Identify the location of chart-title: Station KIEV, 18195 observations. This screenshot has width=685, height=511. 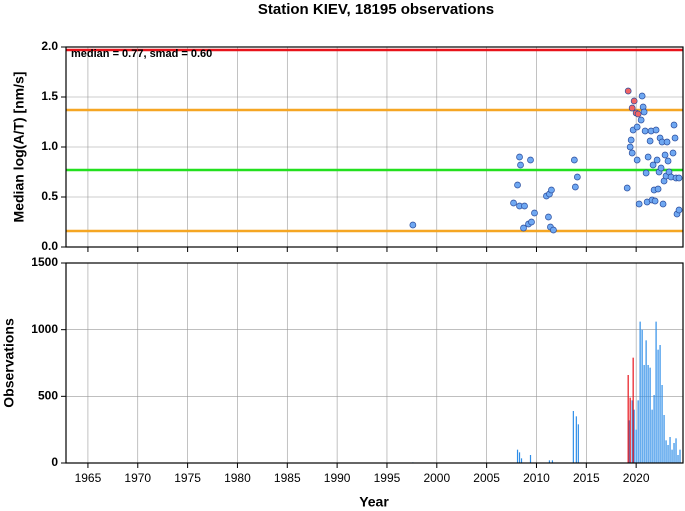
(376, 9).